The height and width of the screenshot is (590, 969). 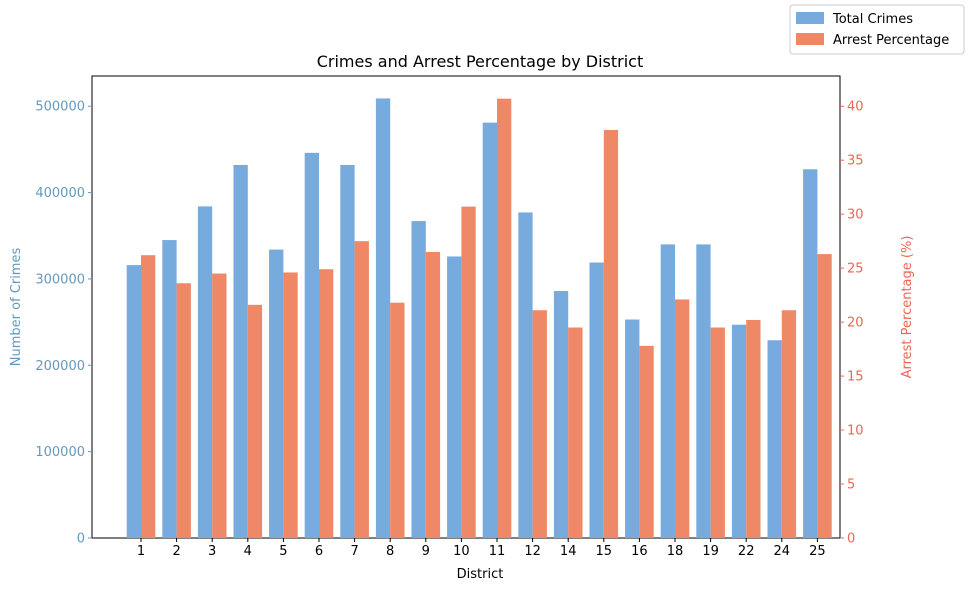 I want to click on x-tick-label: 22, so click(x=746, y=551).